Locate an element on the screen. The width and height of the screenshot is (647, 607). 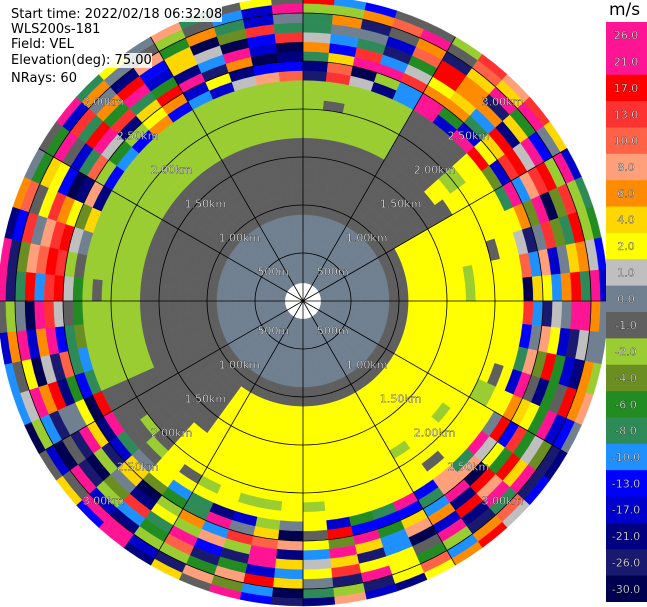
field-label: Field: VEL is located at coordinates (42, 44).